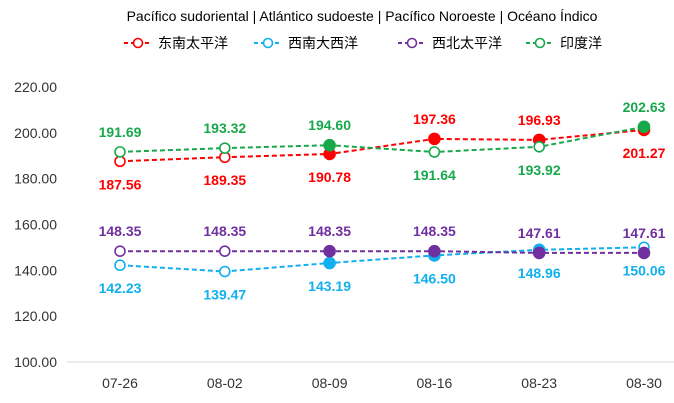 The image size is (674, 403). I want to click on data-label: 201.27, so click(644, 153).